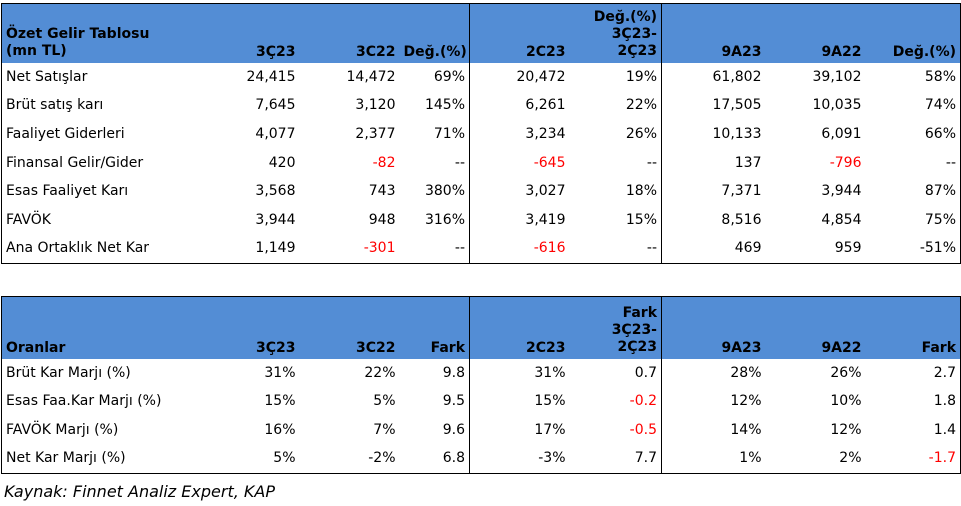  Describe the element at coordinates (275, 248) in the screenshot. I see `cell-value: 1,149` at that location.